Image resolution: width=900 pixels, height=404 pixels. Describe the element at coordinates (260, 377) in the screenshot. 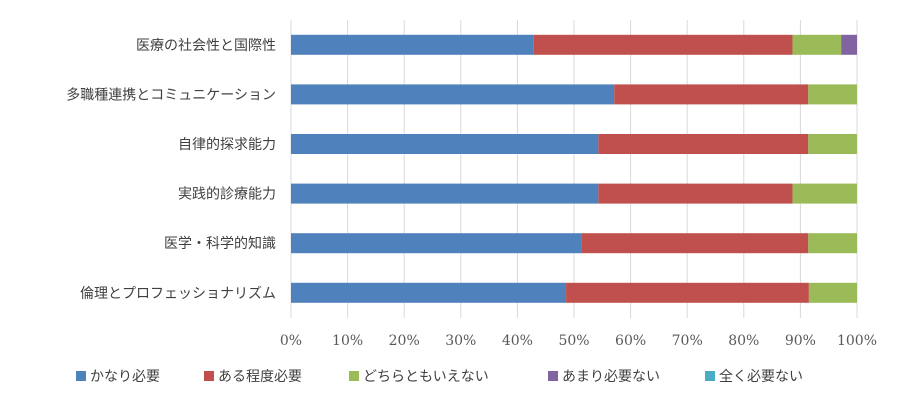

I see `legend-label: ある程度必要` at that location.